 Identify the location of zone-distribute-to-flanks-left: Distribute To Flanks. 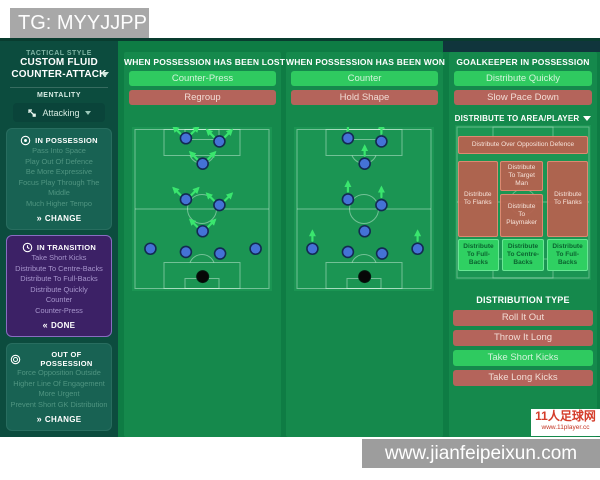
(477, 199).